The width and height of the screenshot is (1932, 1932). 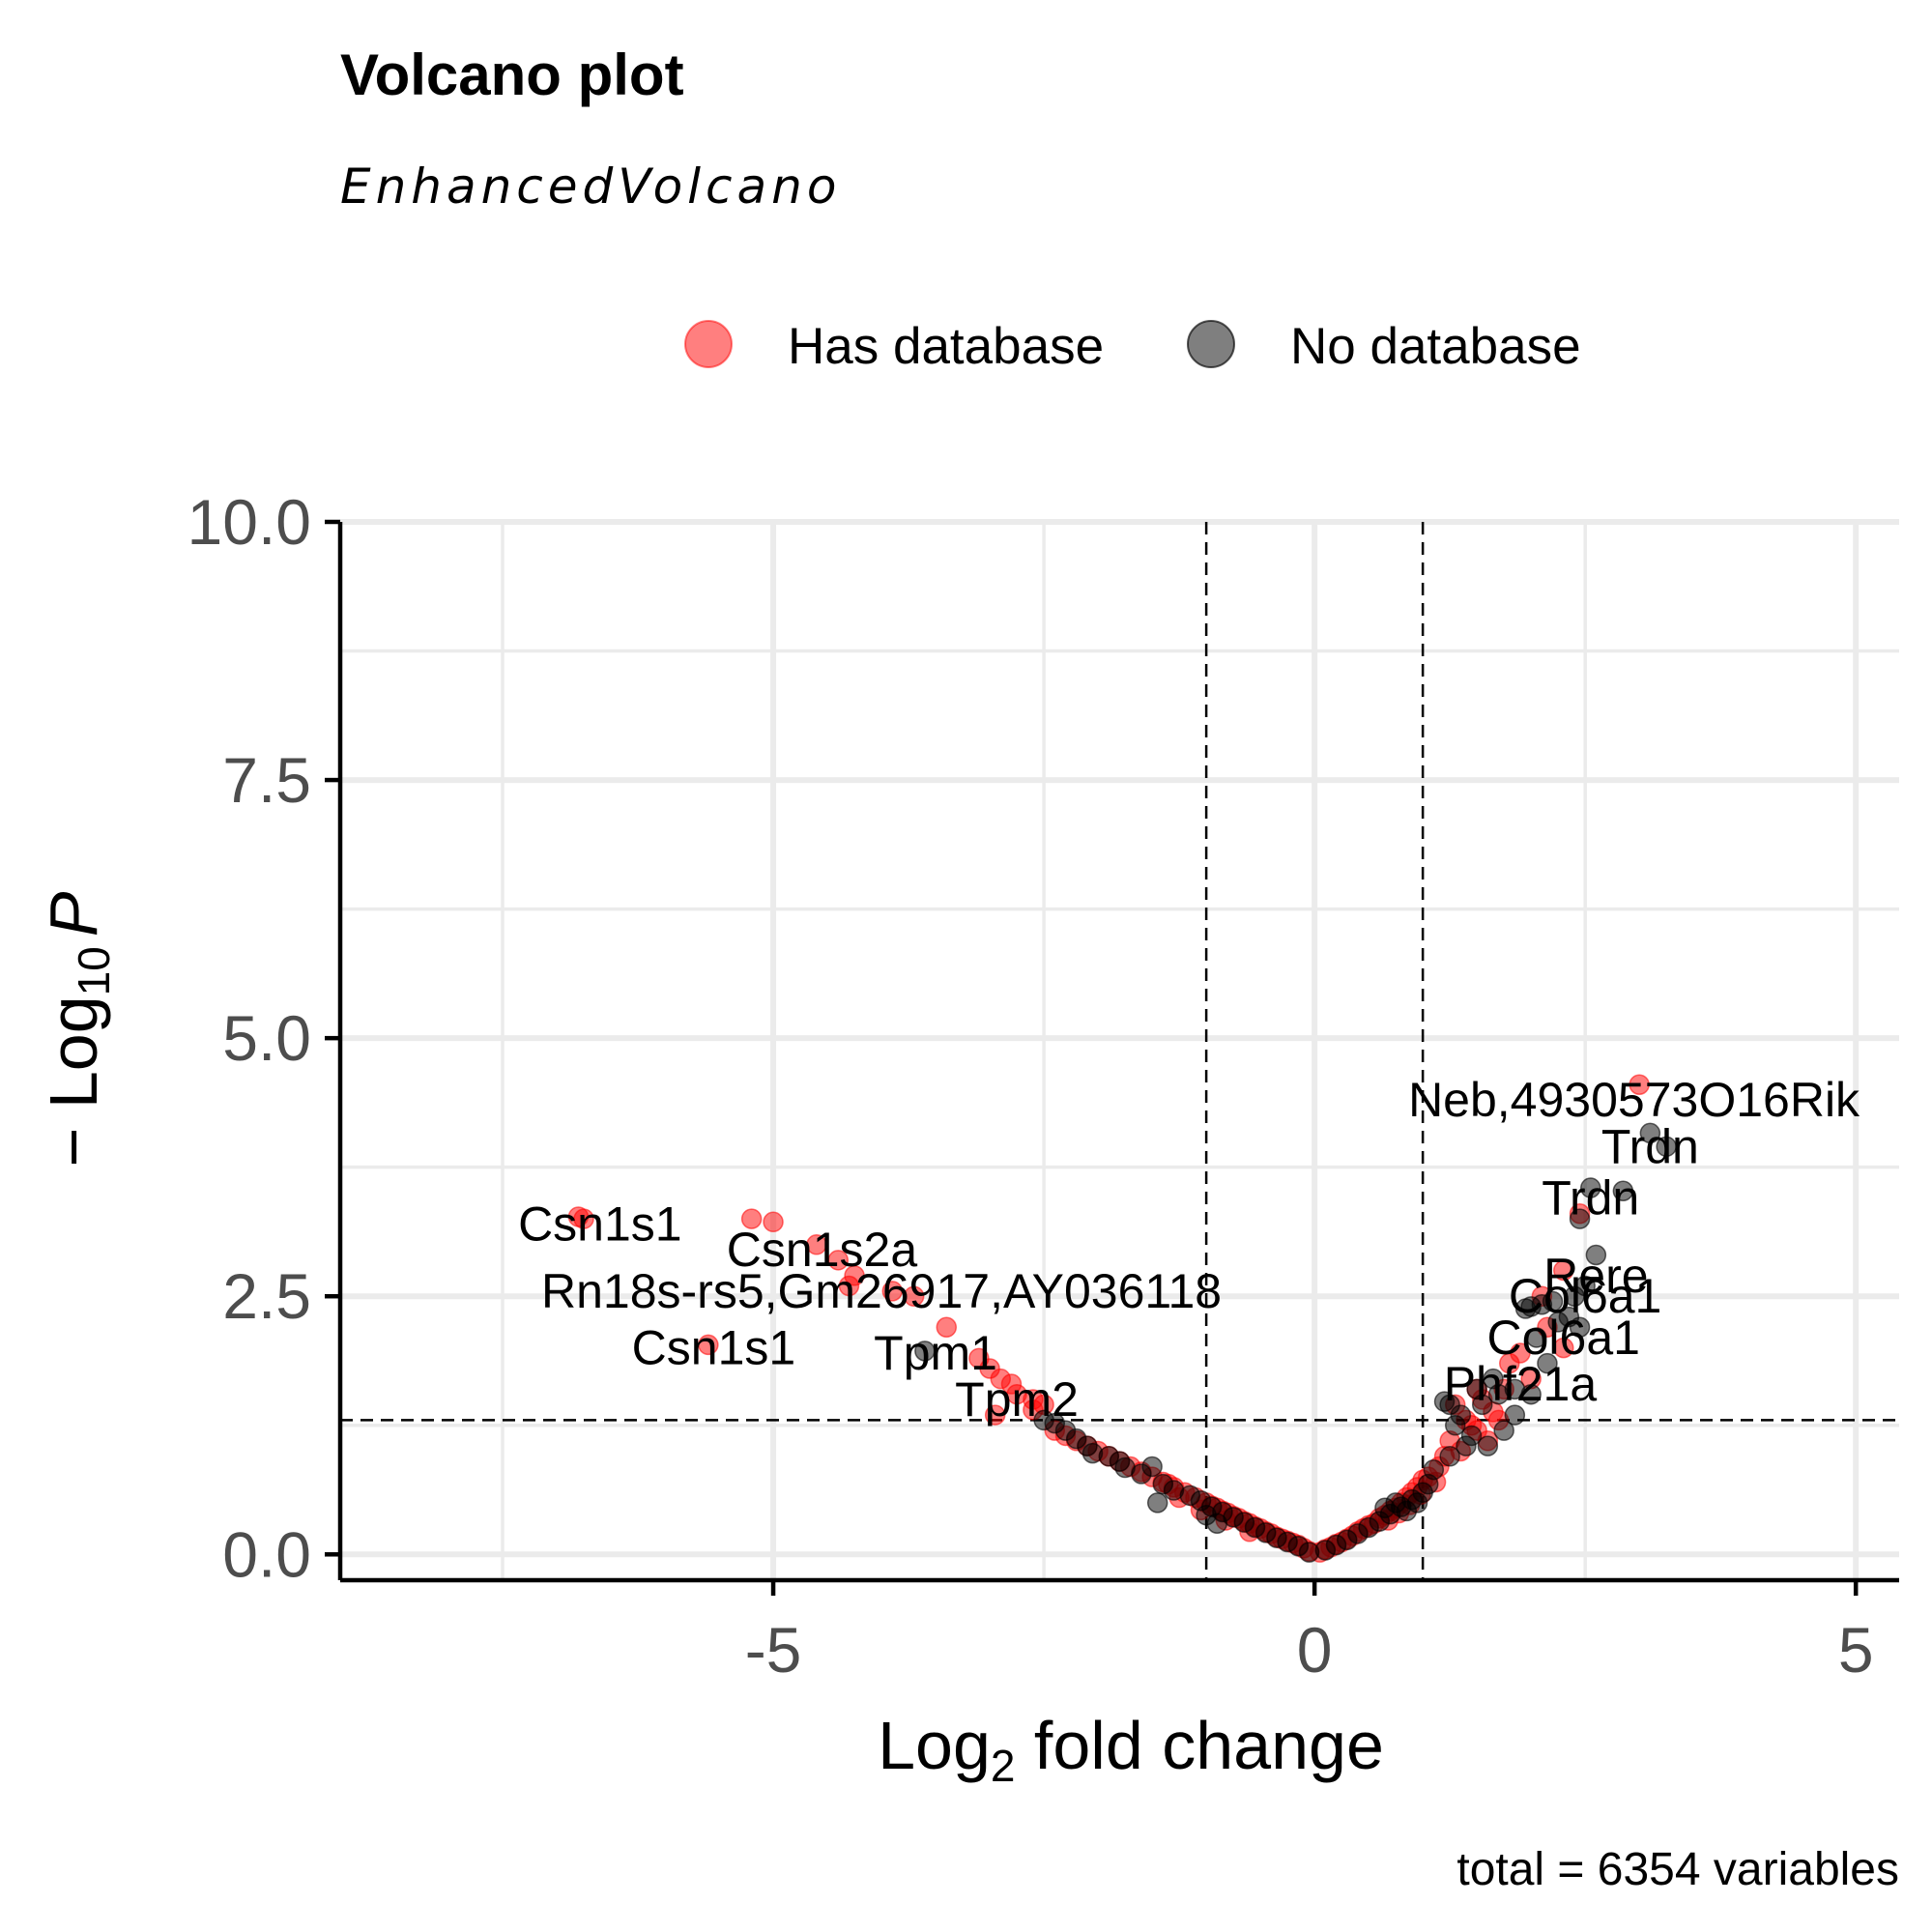 I want to click on x-tick-label: -5, so click(x=773, y=1650).